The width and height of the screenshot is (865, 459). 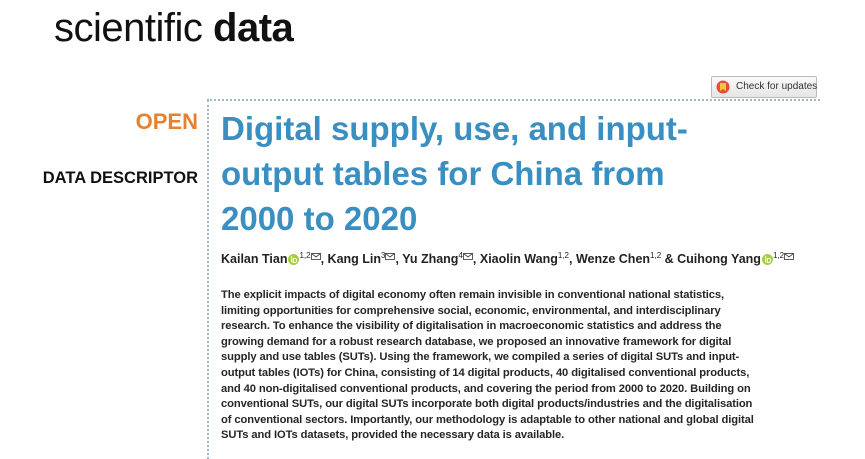 I want to click on title-line: 2000 to 2020, so click(x=319, y=218).